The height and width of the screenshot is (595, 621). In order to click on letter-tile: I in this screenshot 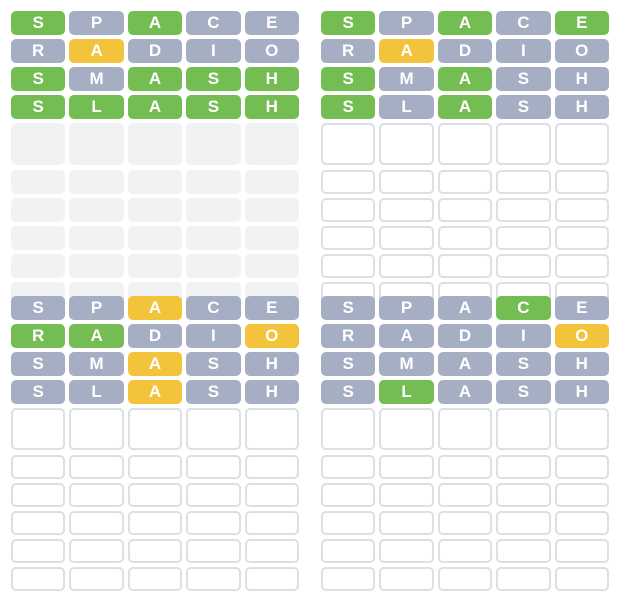, I will do `click(213, 51)`.